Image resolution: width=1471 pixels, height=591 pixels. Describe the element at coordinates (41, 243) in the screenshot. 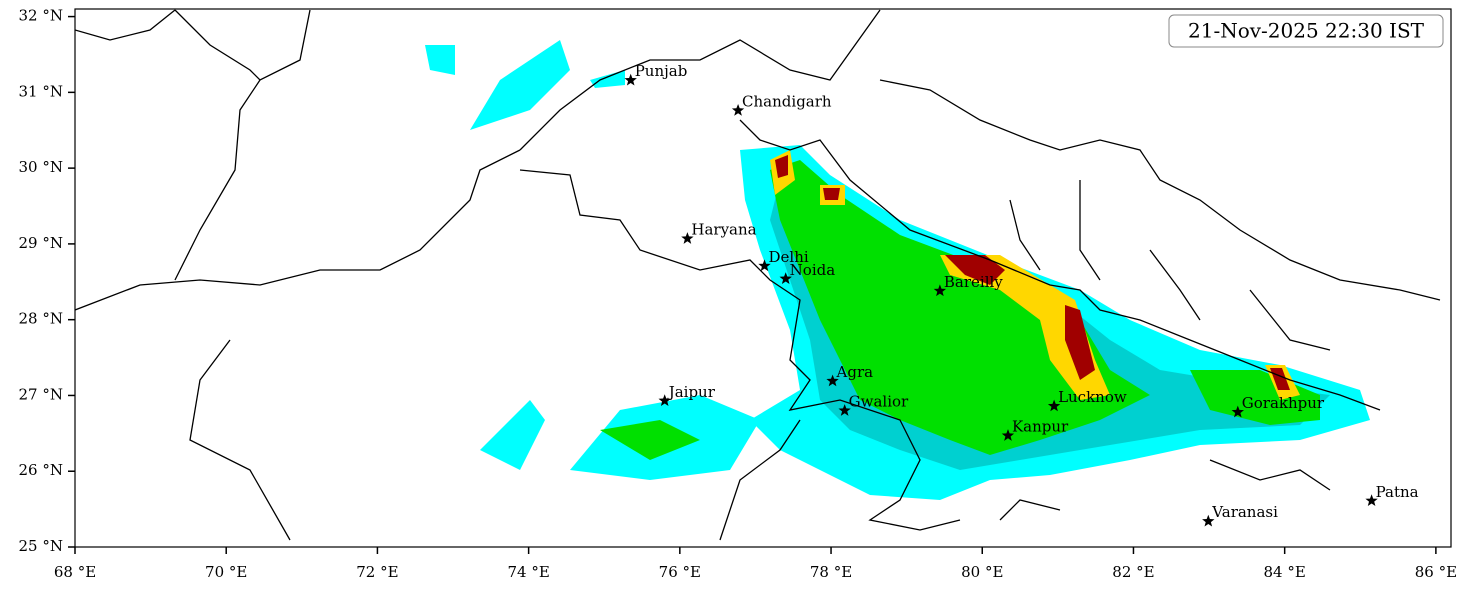

I see `y-tick-label: 29 °N` at that location.